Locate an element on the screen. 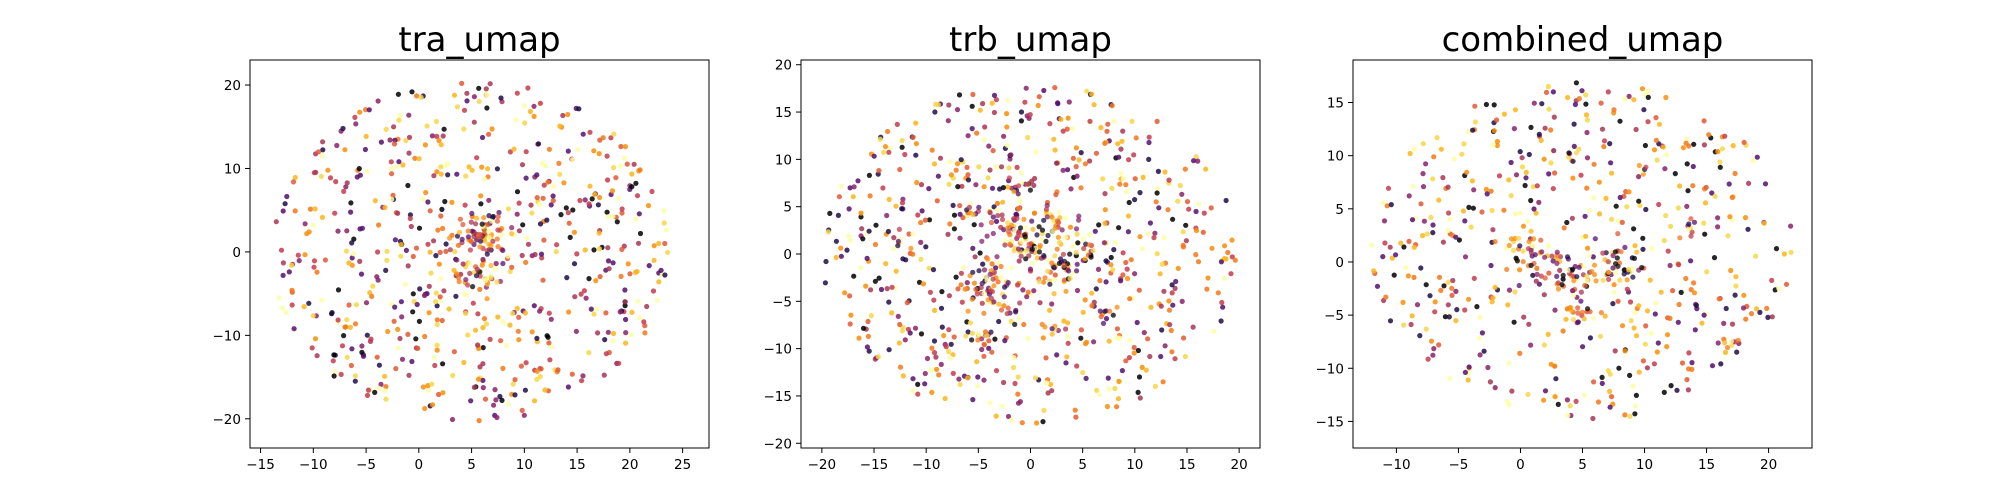  y-tick-label: −5 is located at coordinates (782, 302).